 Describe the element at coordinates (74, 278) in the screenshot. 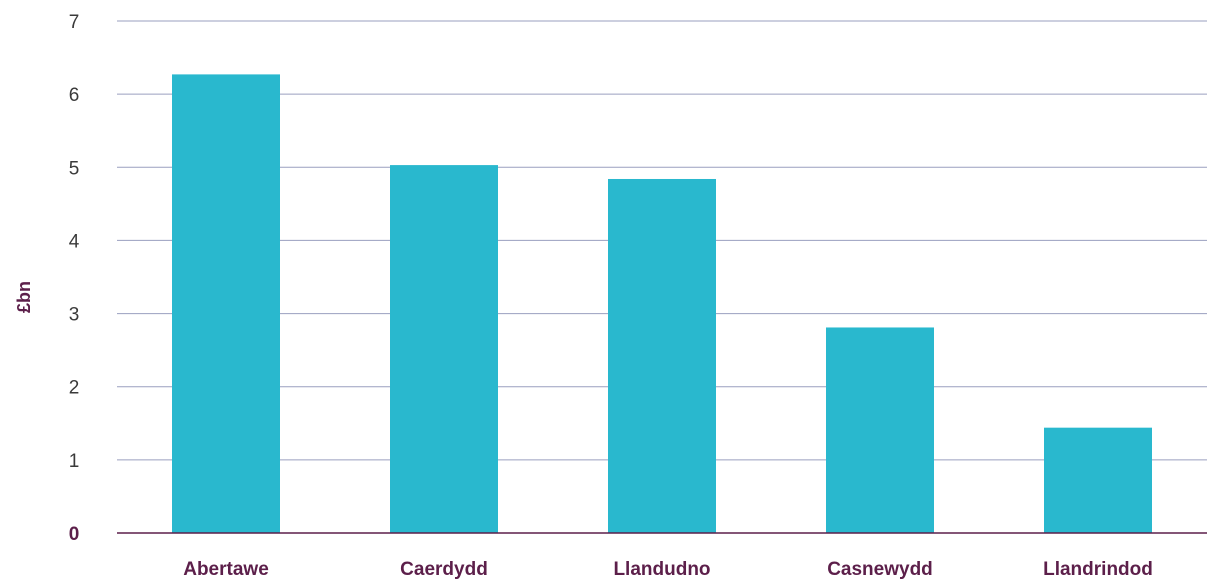

I see `y-tick-labels: 0 1 2 3 4 5 6 7` at that location.